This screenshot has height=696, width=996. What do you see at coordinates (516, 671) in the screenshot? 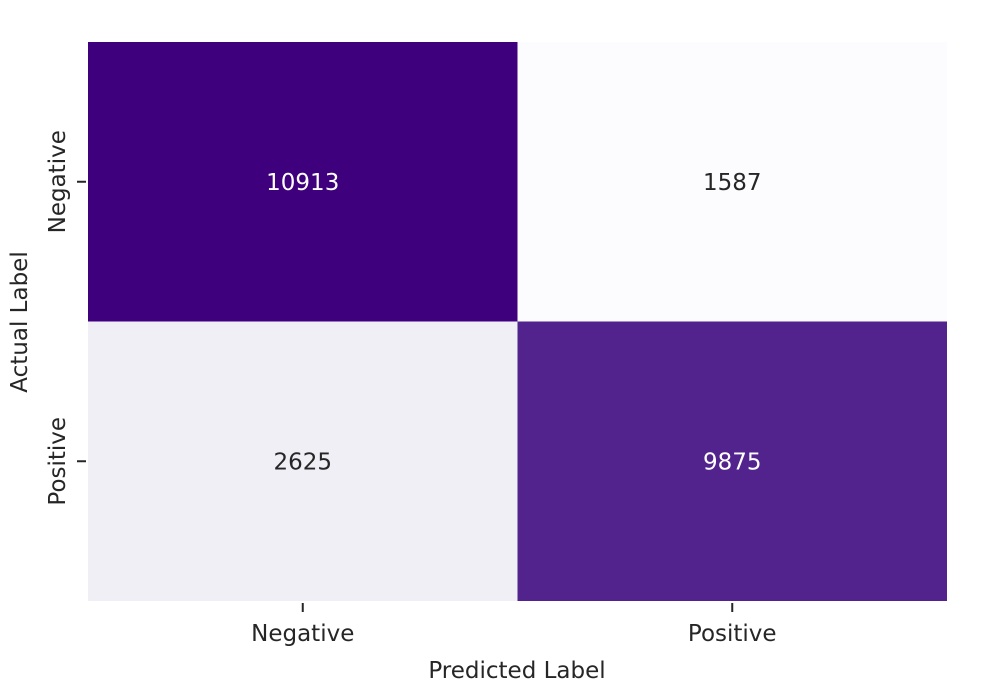
I see `x-axis-label: Predicted Label` at bounding box center [516, 671].